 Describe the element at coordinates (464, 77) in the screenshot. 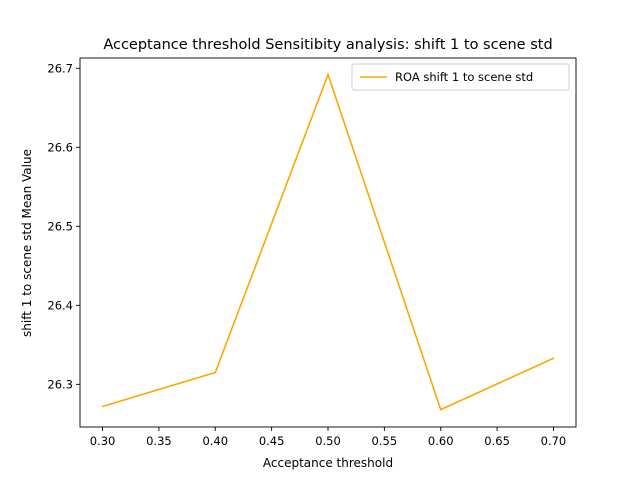

I see `legend-label-roa: ROA shift 1 to scene std` at that location.